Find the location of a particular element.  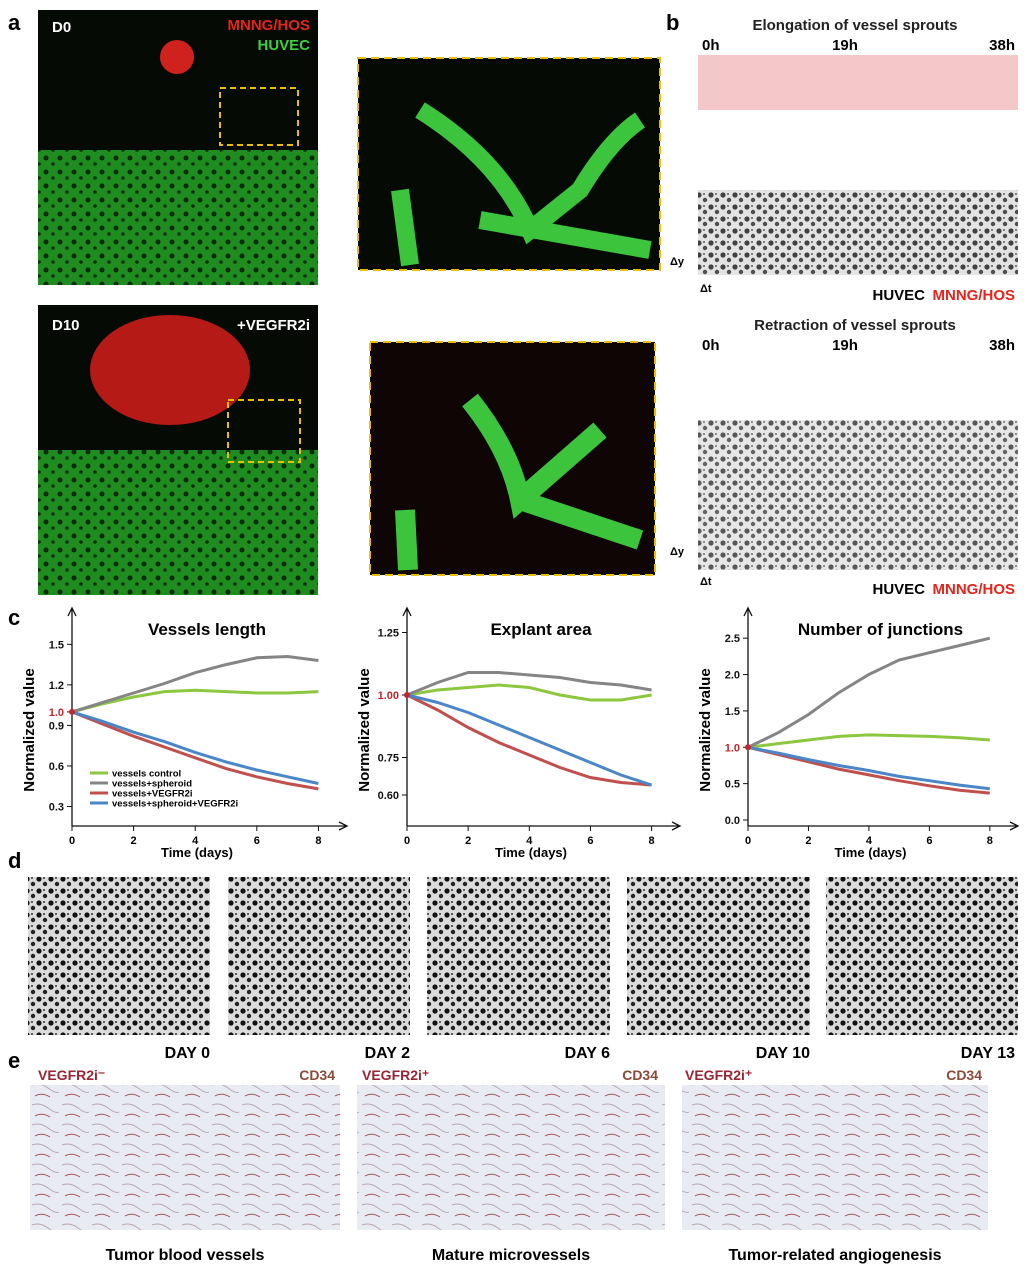

legend-label: vessels+spheroid+VEGFR2i is located at coordinates (175, 804).